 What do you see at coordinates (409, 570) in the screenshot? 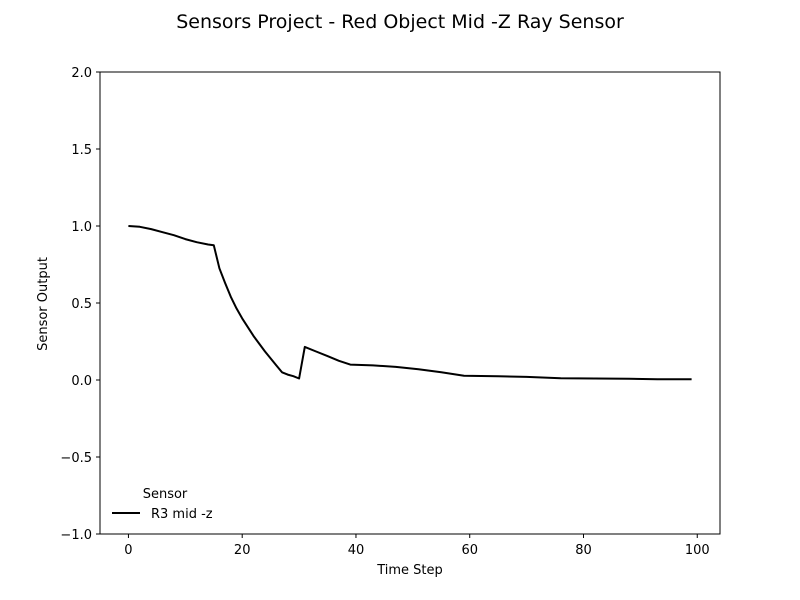
I see `x-axis-label: Time Step` at bounding box center [409, 570].